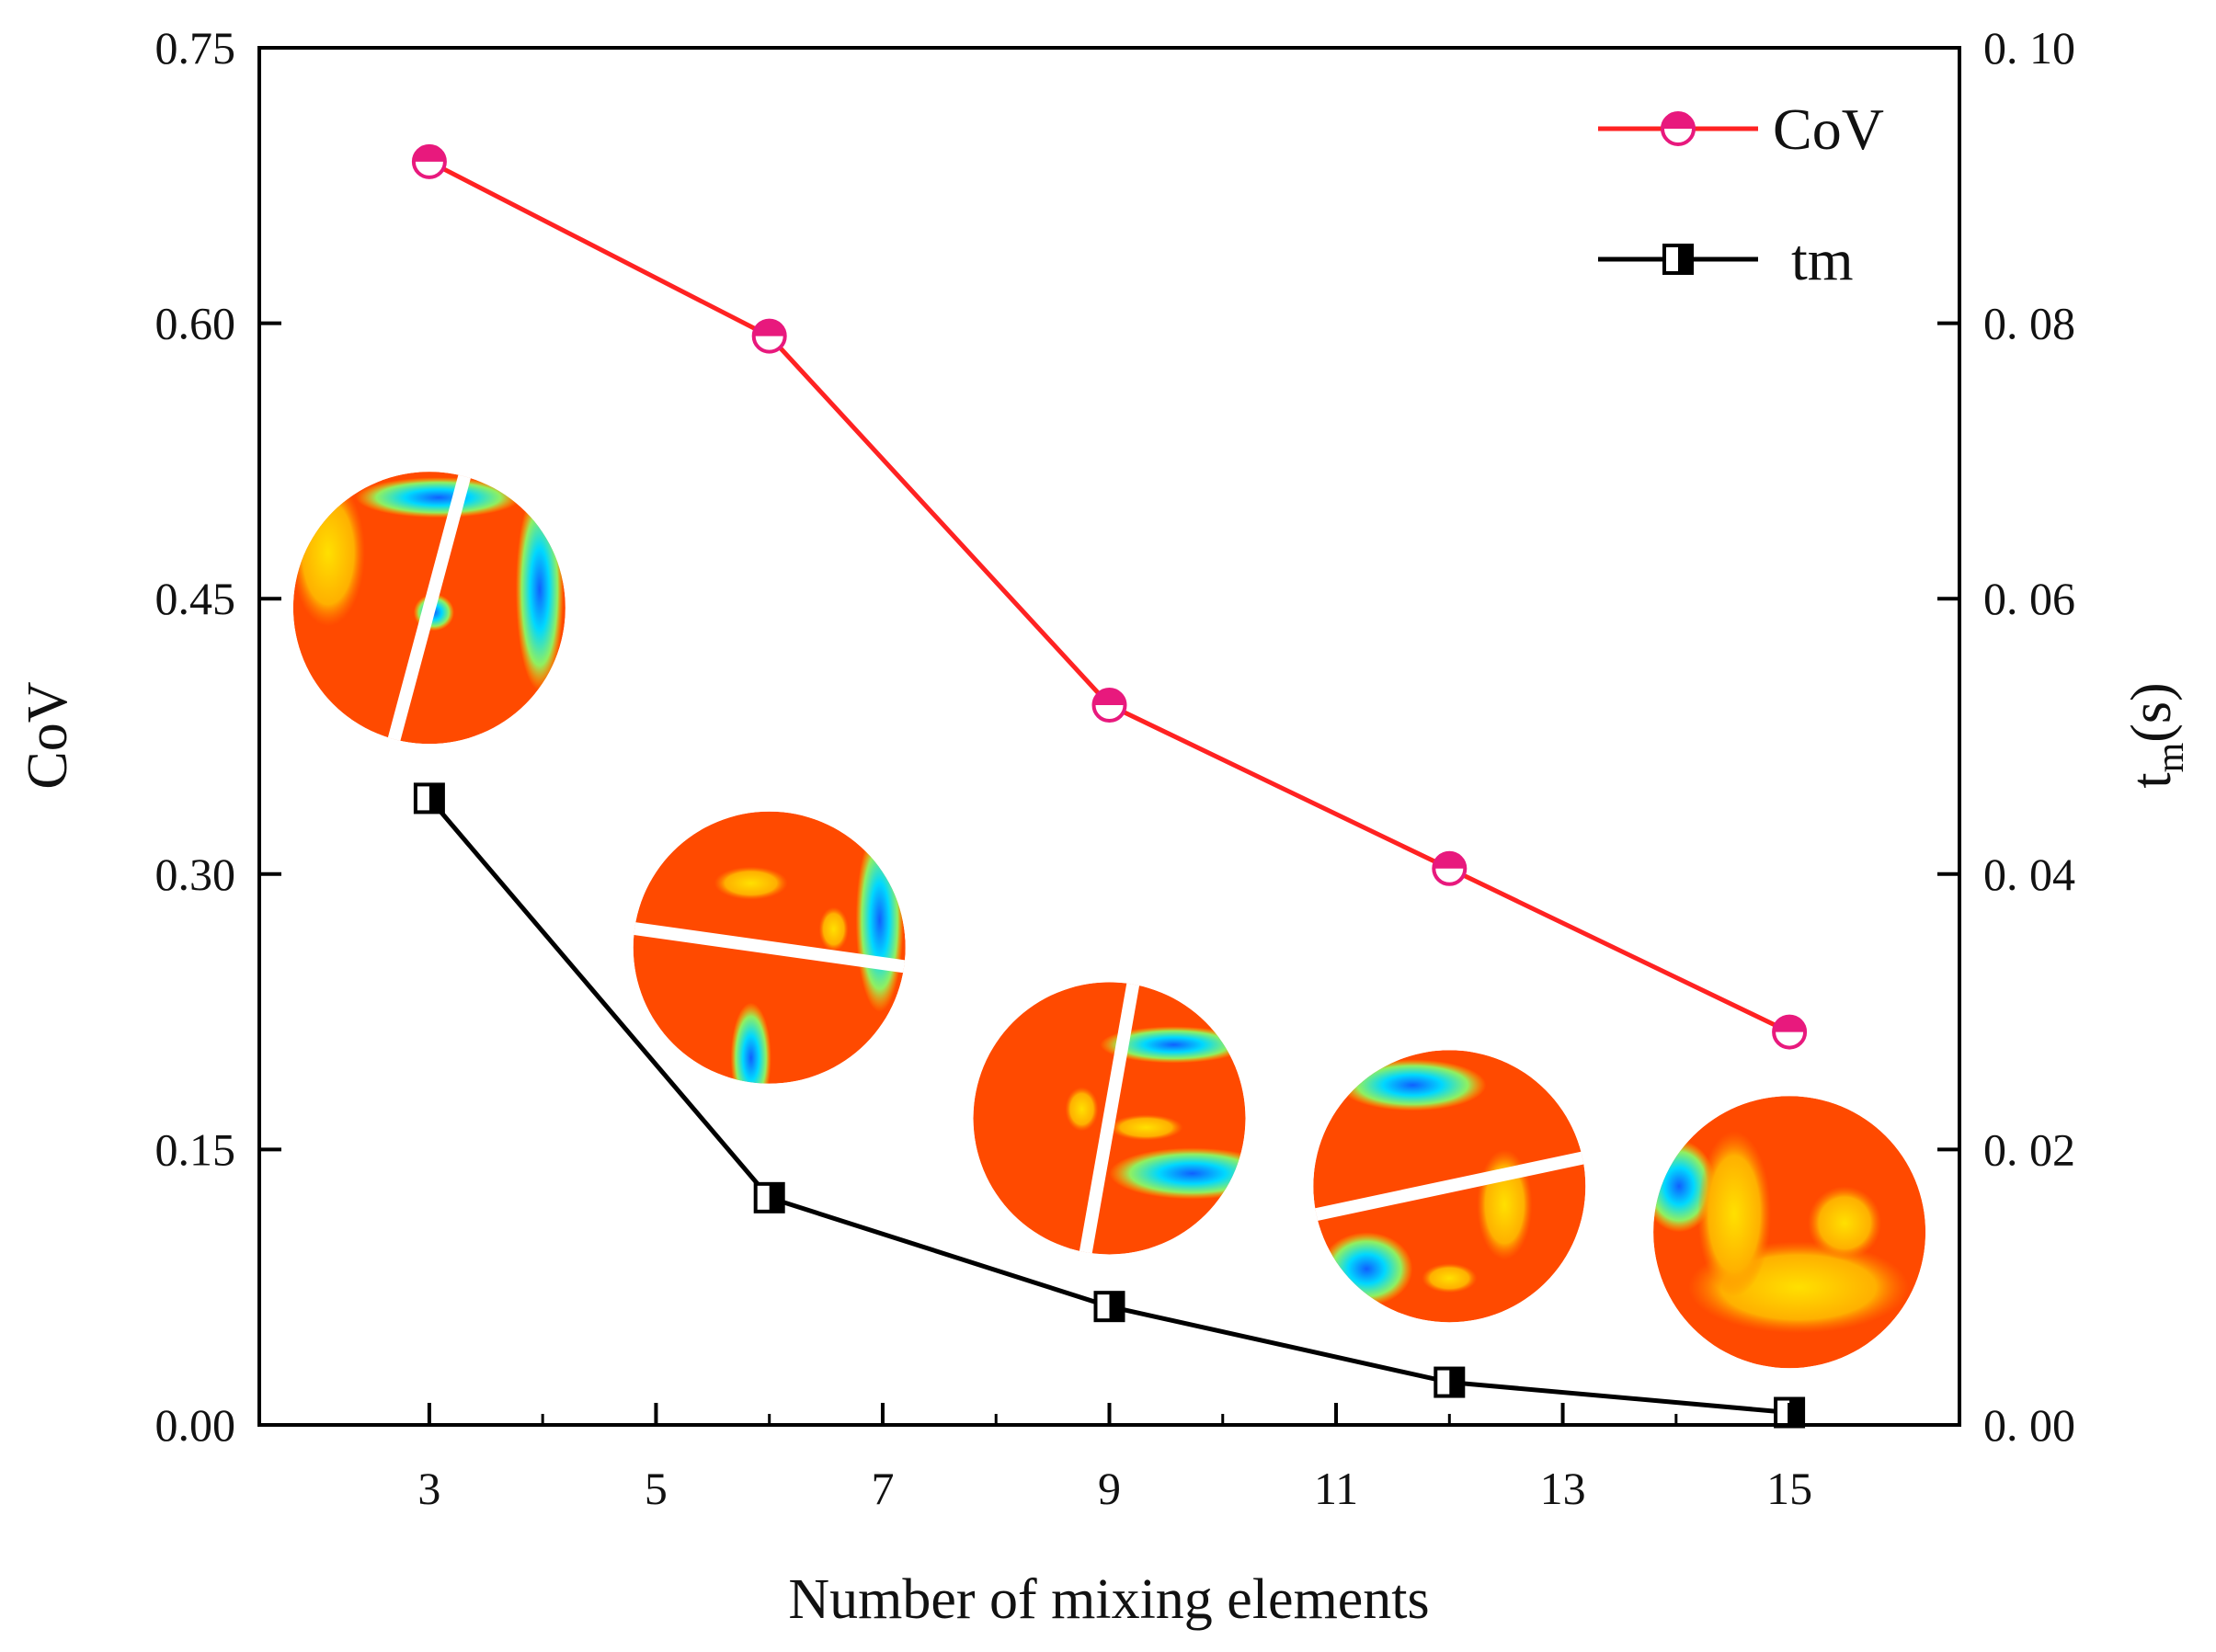 Image resolution: width=2216 pixels, height=1652 pixels. I want to click on y-right-tick-label-0. 04: 0. 04, so click(2029, 875).